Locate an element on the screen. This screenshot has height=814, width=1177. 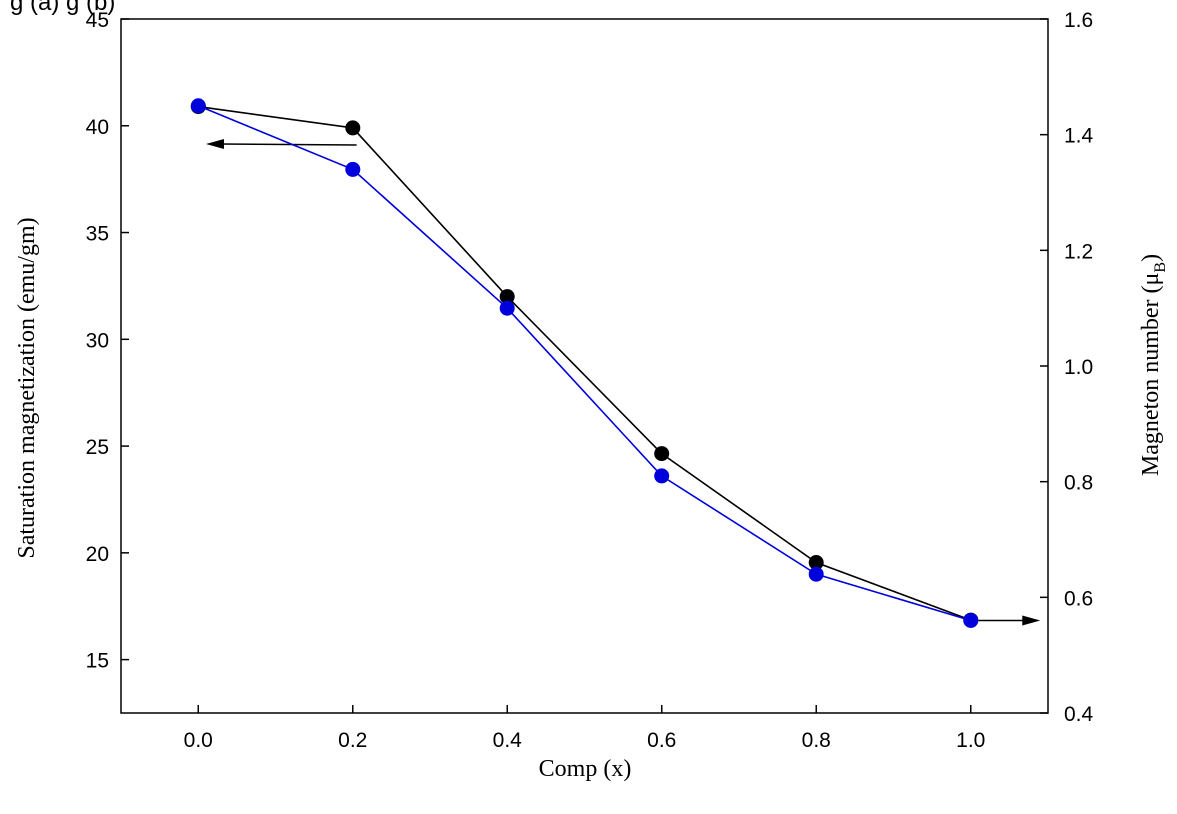
y-right-axis-title-sub: B is located at coordinates (1160, 267).